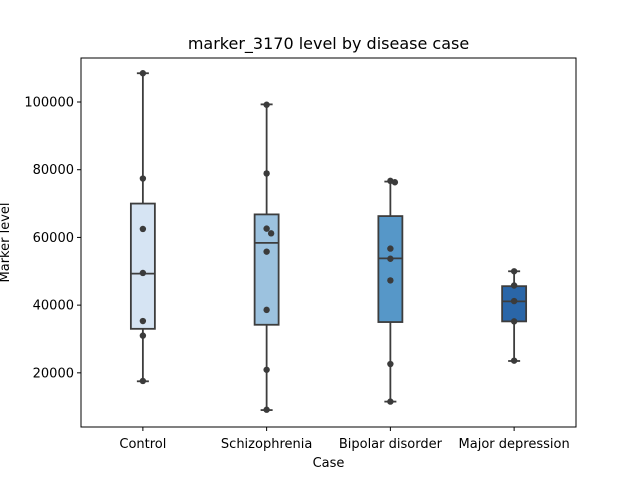 This screenshot has height=480, width=640. Describe the element at coordinates (6, 243) in the screenshot. I see `y-axis-title: Marker level` at that location.